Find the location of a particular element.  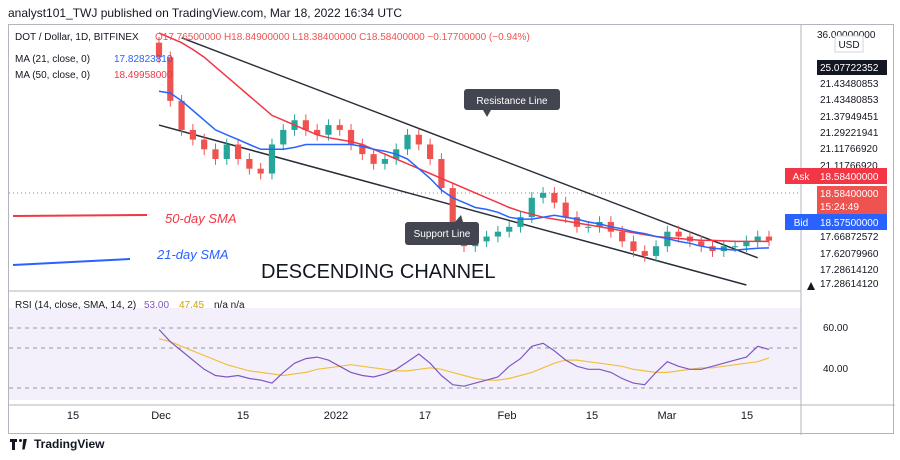

ma50-value: 18.49958000 is located at coordinates (143, 75).